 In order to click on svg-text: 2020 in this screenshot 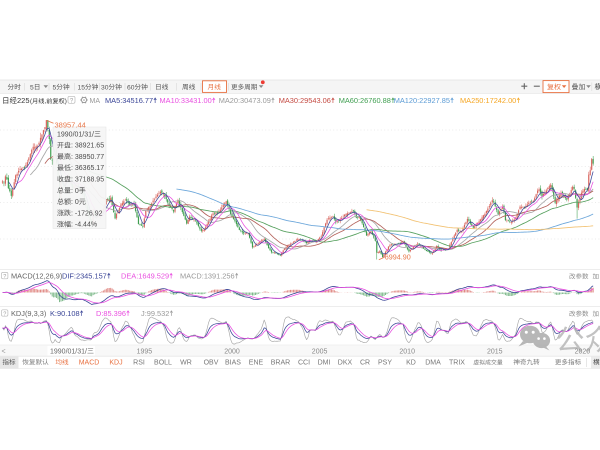, I will do `click(583, 351)`.